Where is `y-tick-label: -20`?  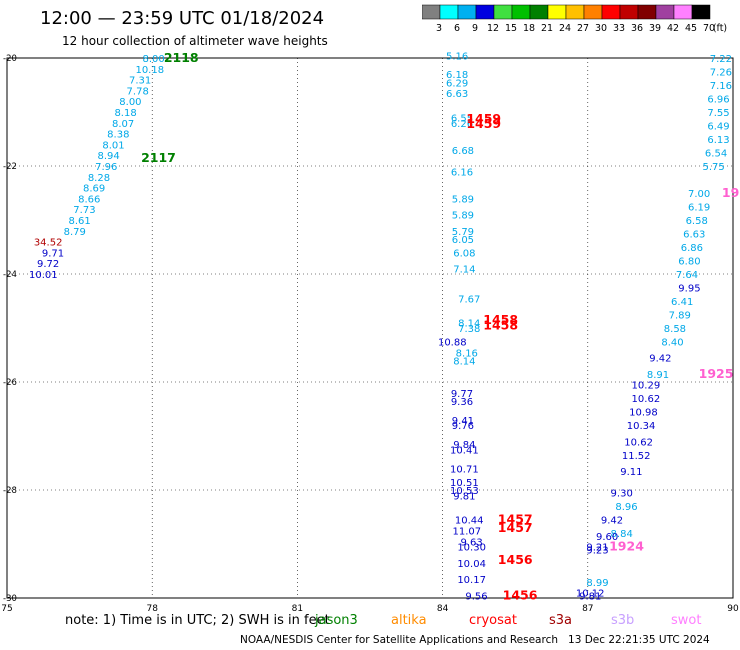 y-tick-label: -20 is located at coordinates (10, 59).